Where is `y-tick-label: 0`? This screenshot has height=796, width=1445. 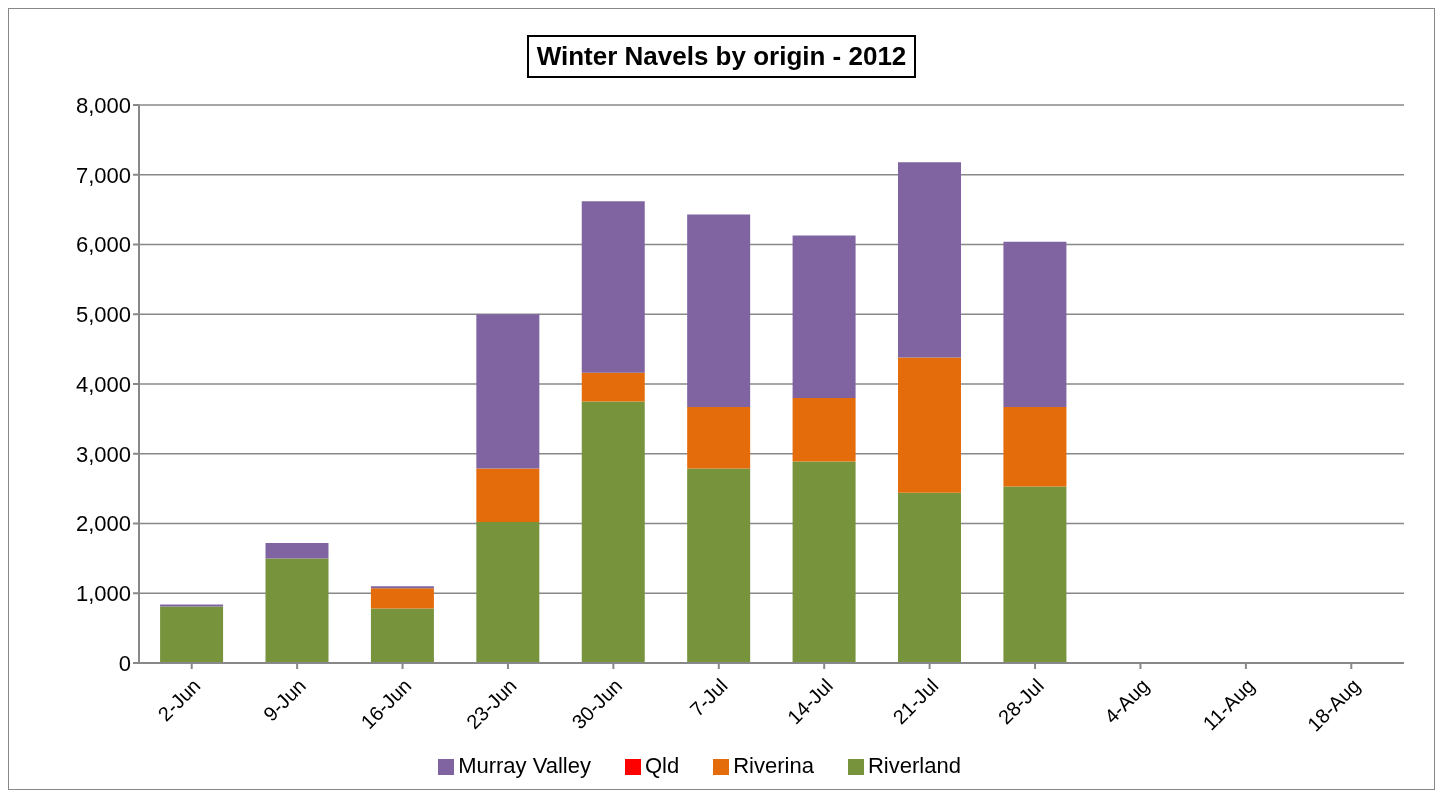 y-tick-label: 0 is located at coordinates (124, 663).